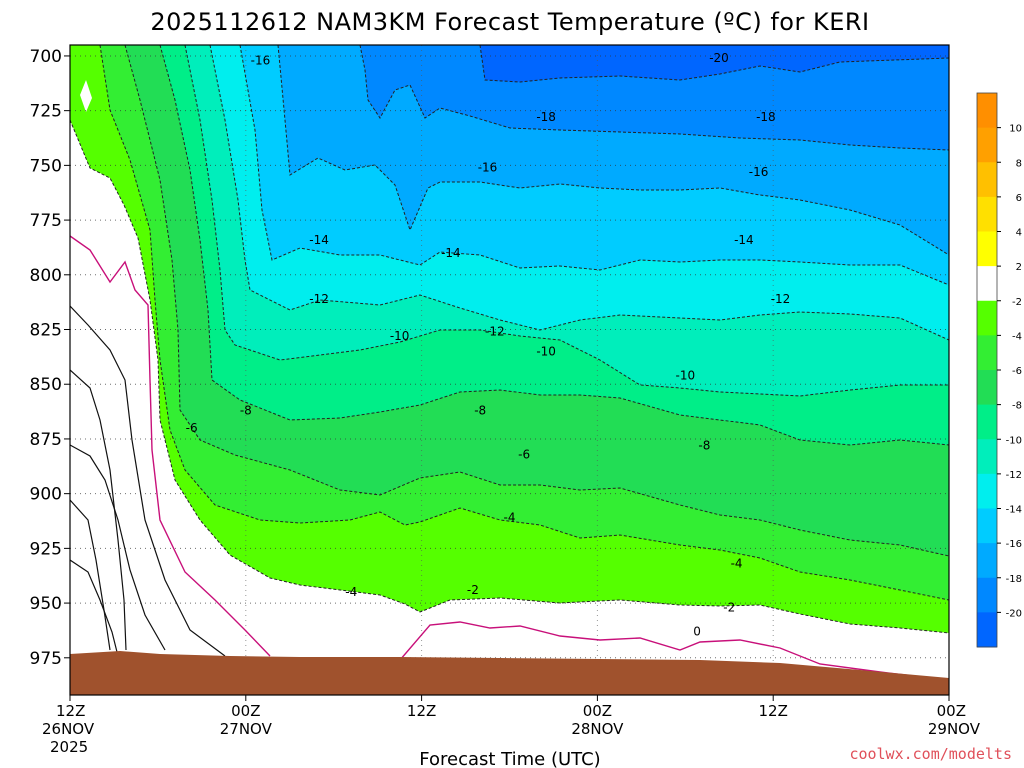 The height and width of the screenshot is (768, 1024). I want to click on colorbar-label: -16, so click(1014, 544).